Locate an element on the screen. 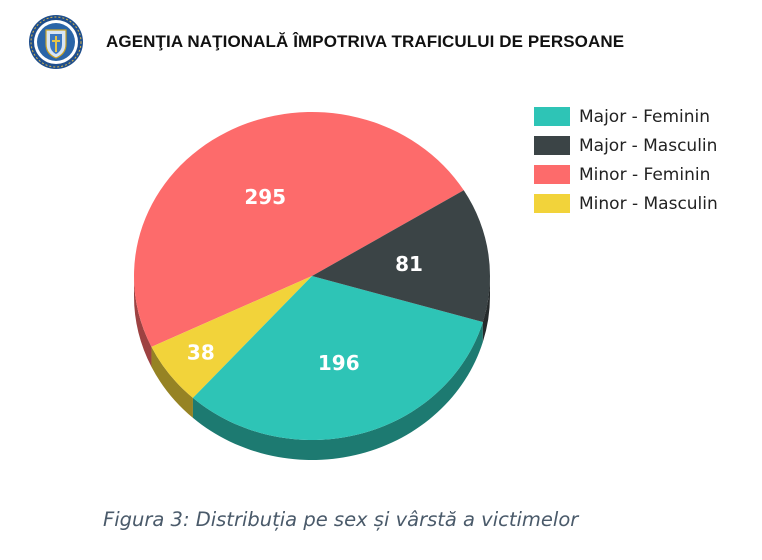  pie-side-major-feminin is located at coordinates (337, 391).